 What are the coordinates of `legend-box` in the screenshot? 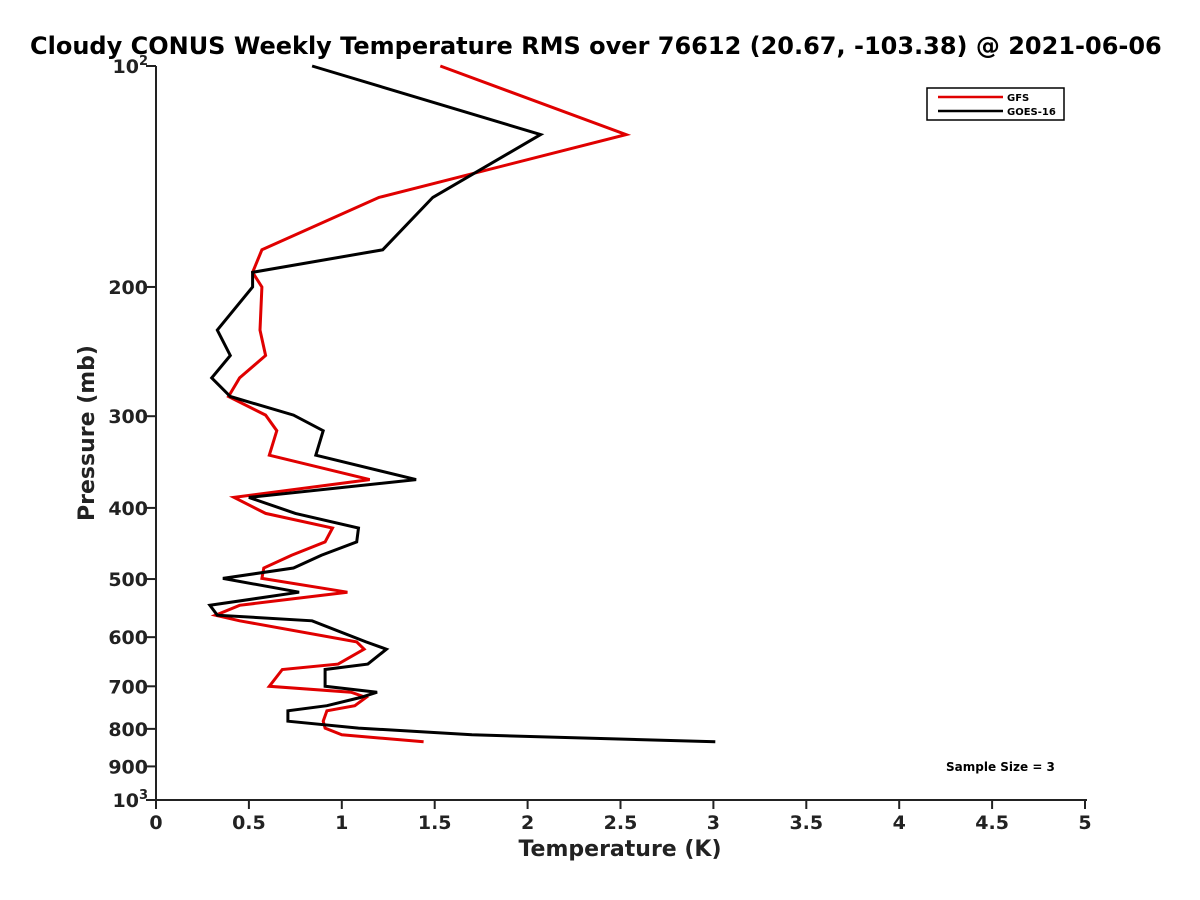 It's located at (995, 104).